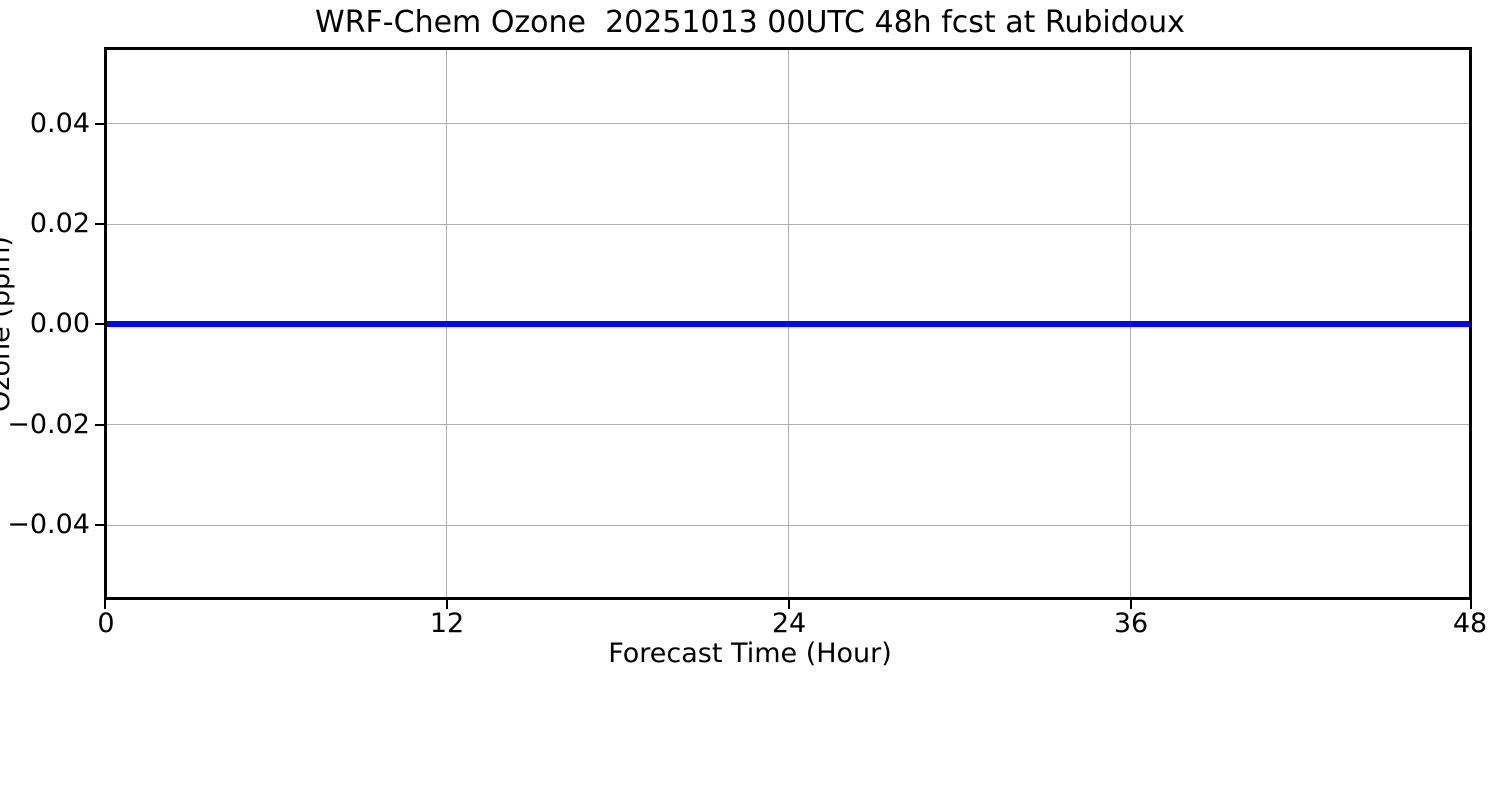 This screenshot has width=1500, height=800. I want to click on y-tick-mark--0.04, so click(99, 525).